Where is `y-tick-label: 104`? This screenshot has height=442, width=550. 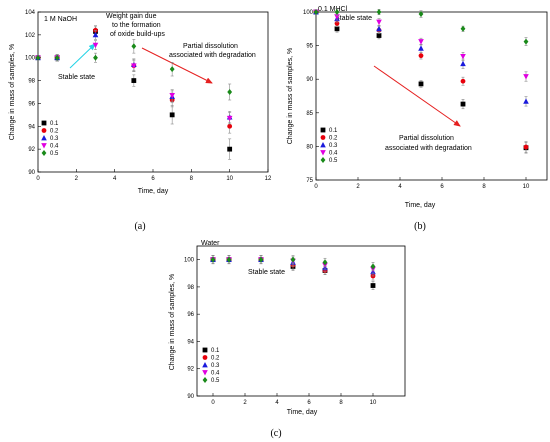
y-tick-label: 104 is located at coordinates (30, 13).